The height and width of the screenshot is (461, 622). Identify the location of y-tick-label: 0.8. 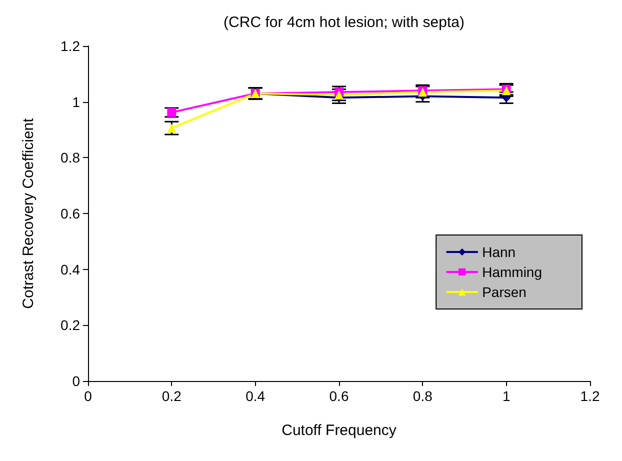
(70, 158).